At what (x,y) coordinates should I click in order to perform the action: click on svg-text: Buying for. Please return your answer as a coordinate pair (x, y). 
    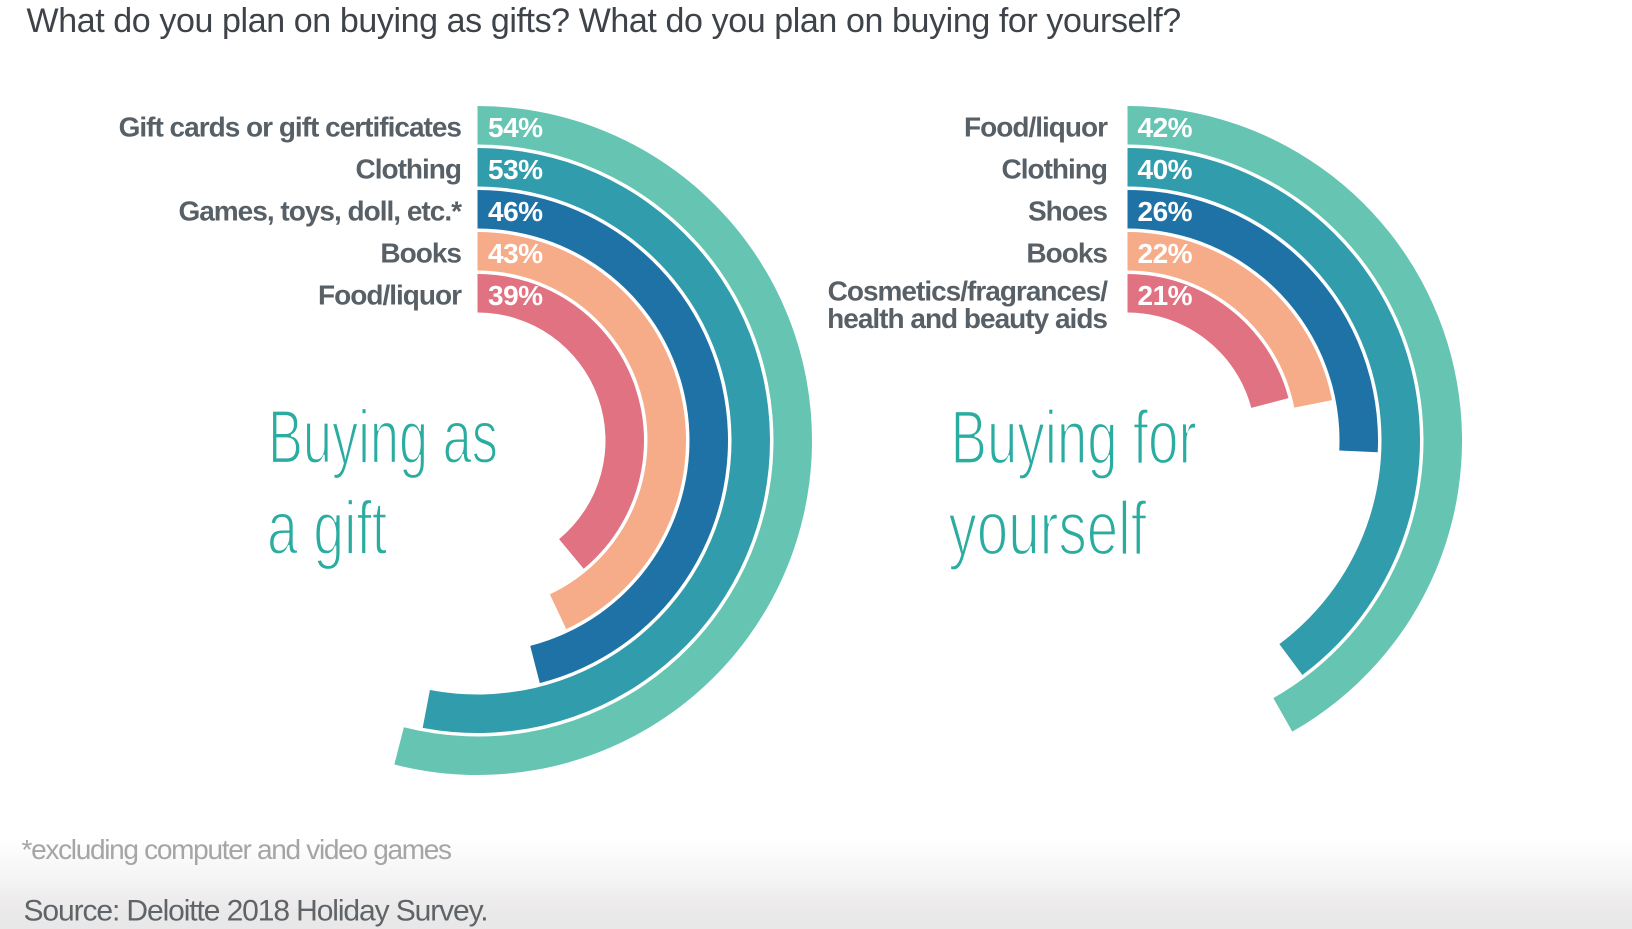
    Looking at the image, I should click on (1074, 438).